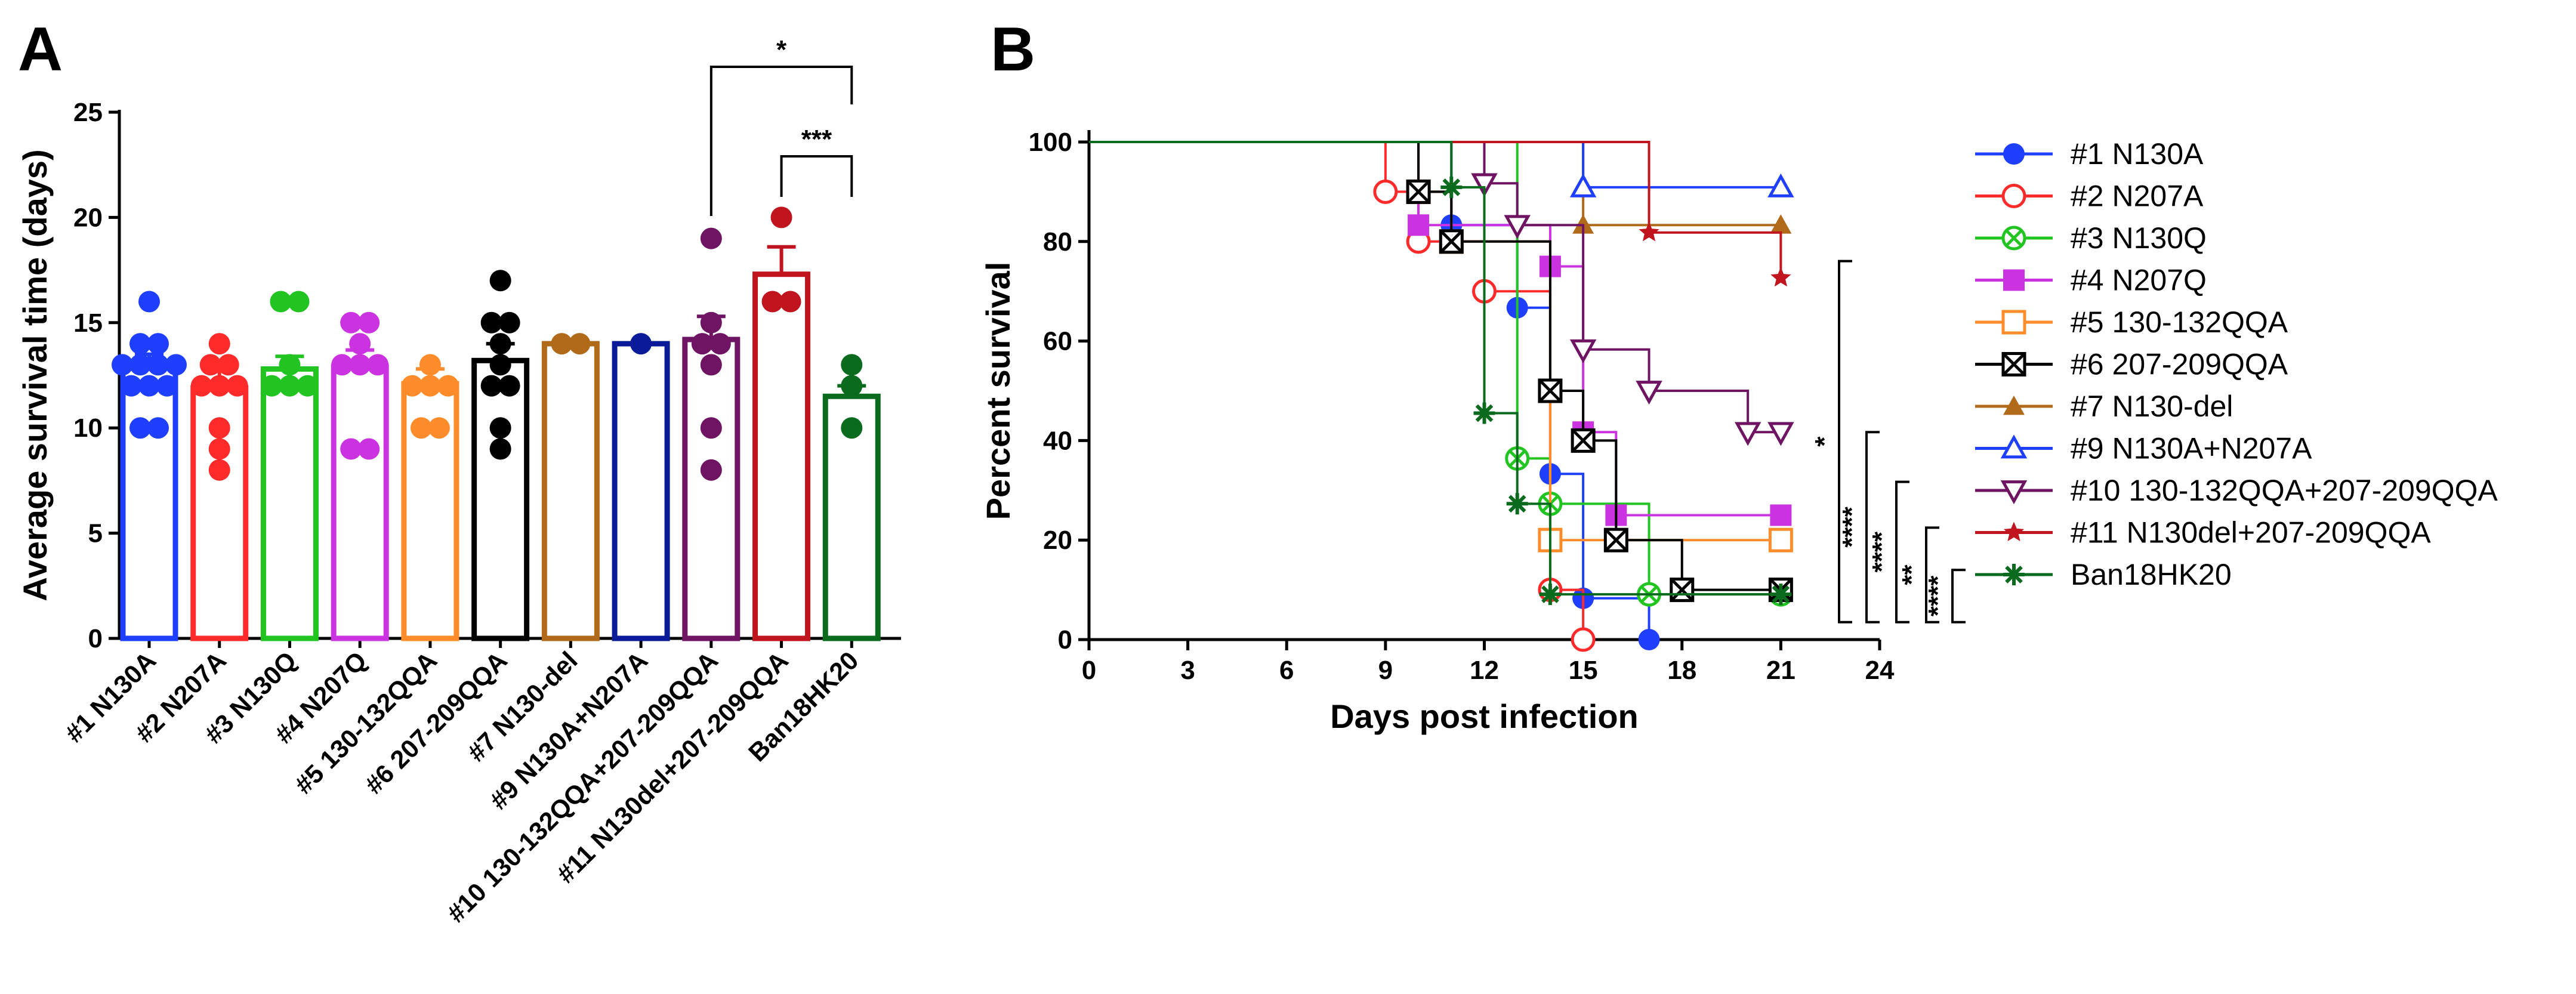  What do you see at coordinates (2179, 364) in the screenshot?
I see `legend-label: #6 207-209QQA` at bounding box center [2179, 364].